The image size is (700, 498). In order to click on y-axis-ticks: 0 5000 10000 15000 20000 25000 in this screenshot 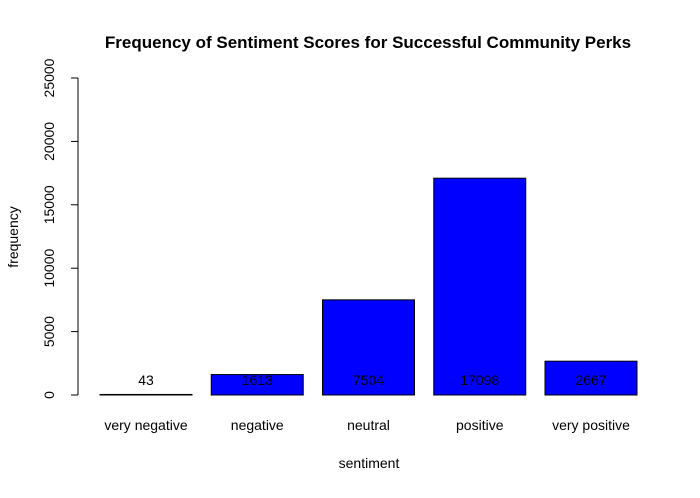, I will do `click(59, 228)`.